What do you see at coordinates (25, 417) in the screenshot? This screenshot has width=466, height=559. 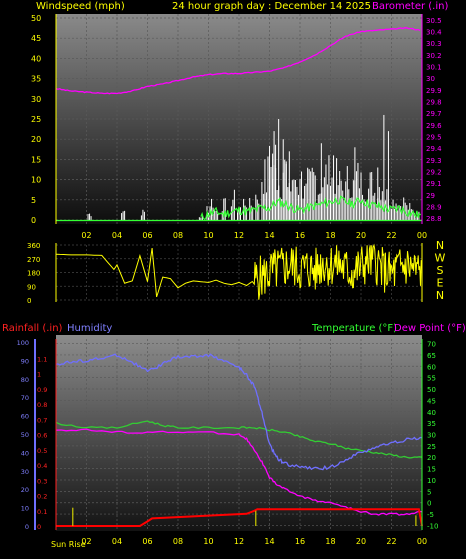 I see `humidity-tick-label: 60` at bounding box center [25, 417].